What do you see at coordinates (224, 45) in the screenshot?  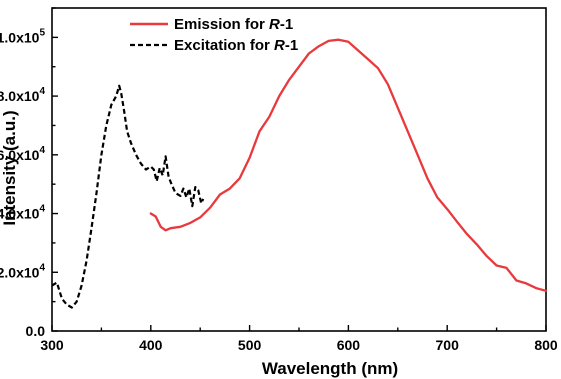 I see `legend-label-part: Excitation for` at bounding box center [224, 45].